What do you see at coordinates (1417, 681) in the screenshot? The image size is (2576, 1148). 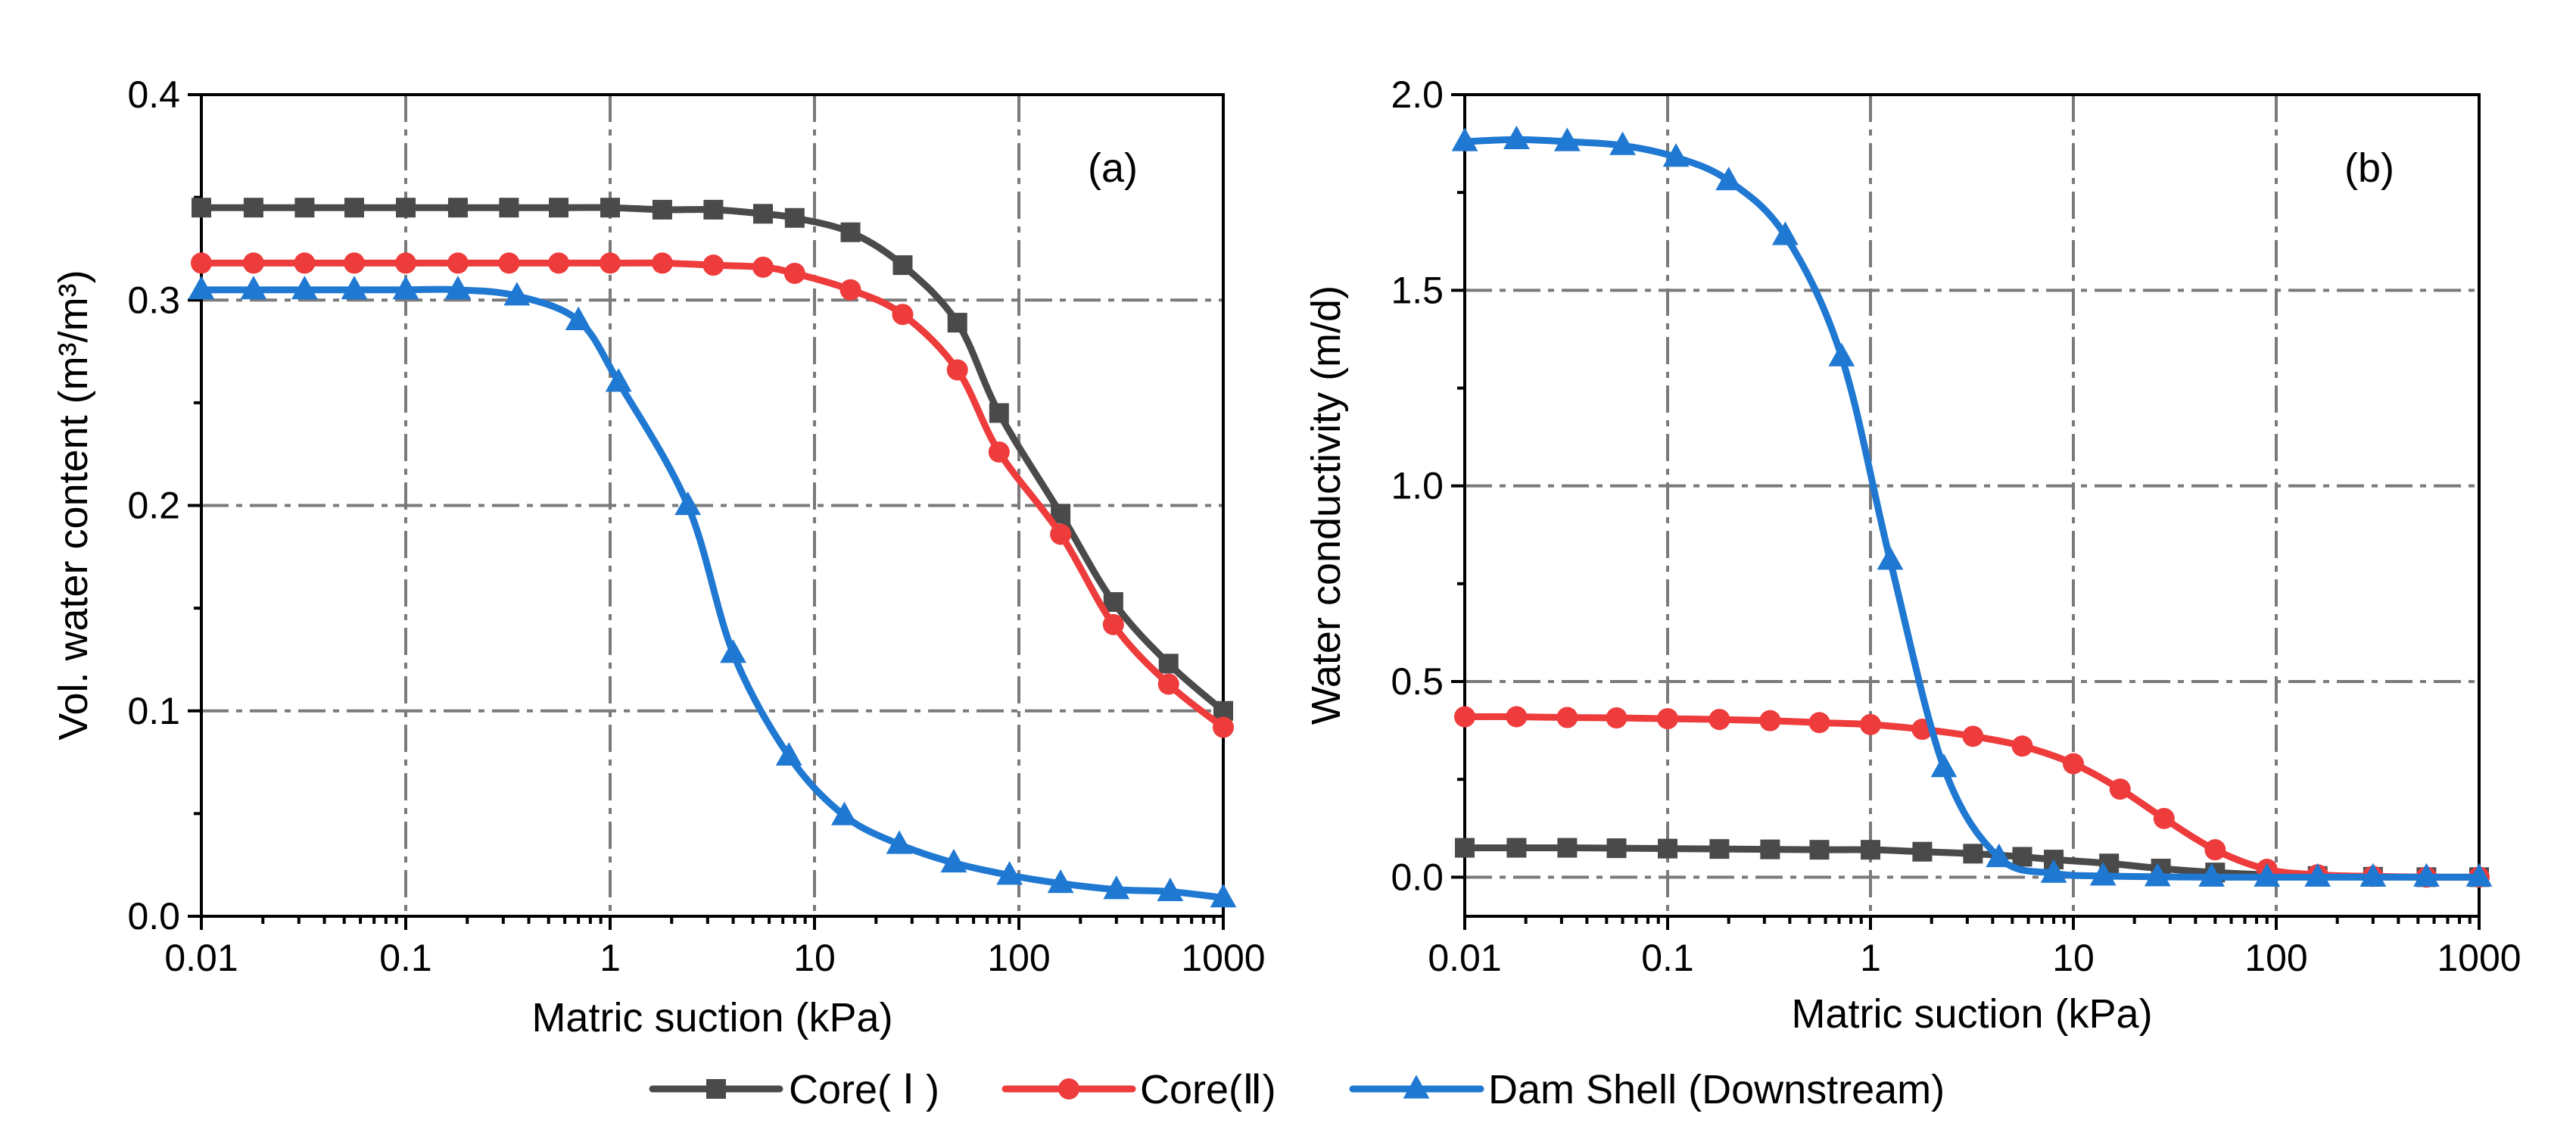 I see `y-tick-label-b-1: 0.5` at bounding box center [1417, 681].